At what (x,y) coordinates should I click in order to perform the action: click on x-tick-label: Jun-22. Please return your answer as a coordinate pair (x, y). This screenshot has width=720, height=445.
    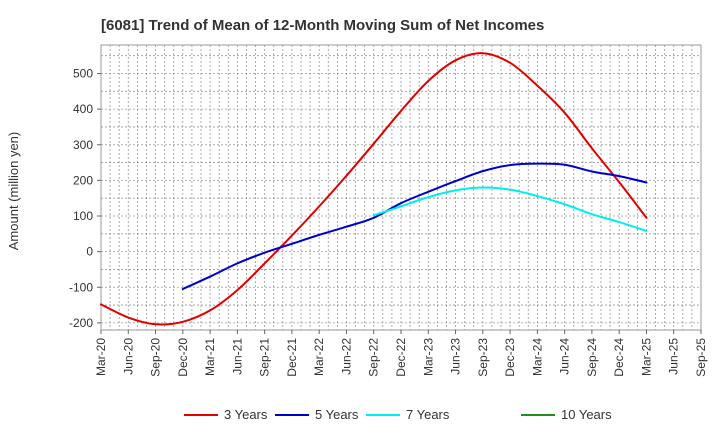
    Looking at the image, I should click on (346, 356).